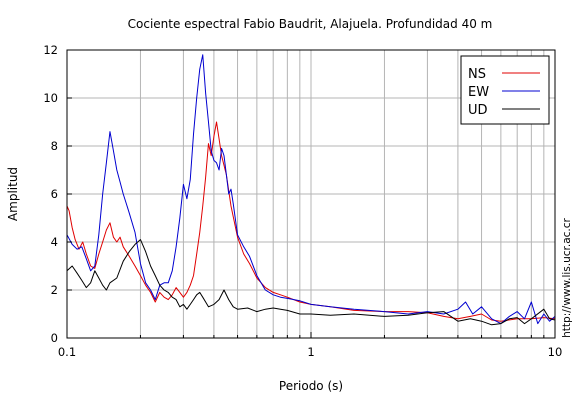 This screenshot has height=400, width=580. Describe the element at coordinates (13, 194) in the screenshot. I see `y-axis-label: Amplitud` at that location.